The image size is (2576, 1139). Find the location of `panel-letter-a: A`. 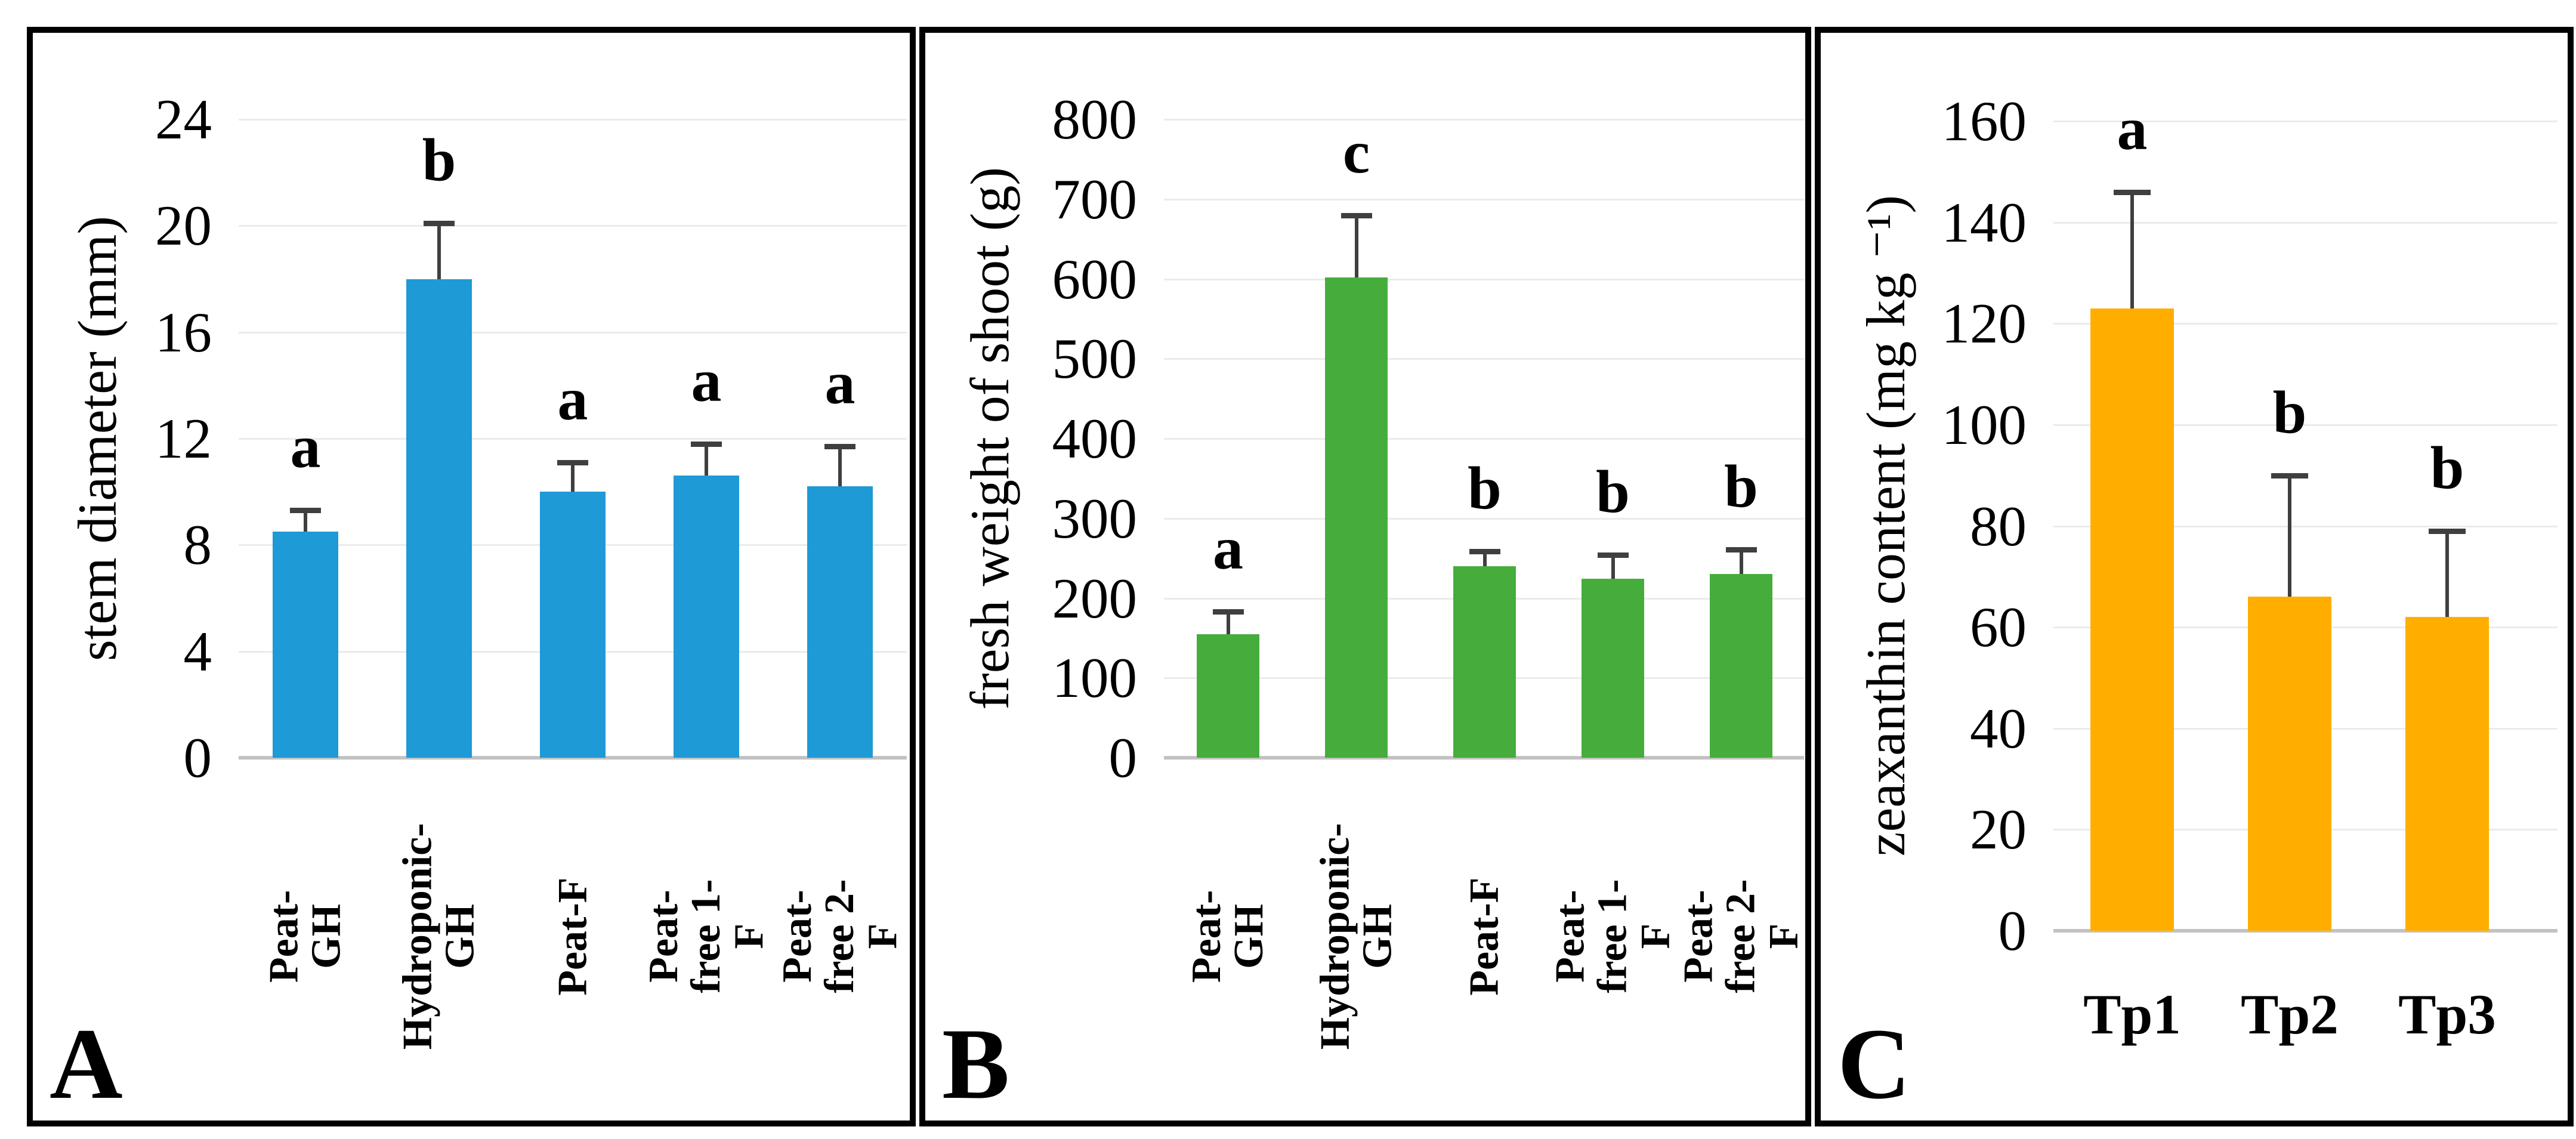

panel-letter-a: A is located at coordinates (87, 1064).